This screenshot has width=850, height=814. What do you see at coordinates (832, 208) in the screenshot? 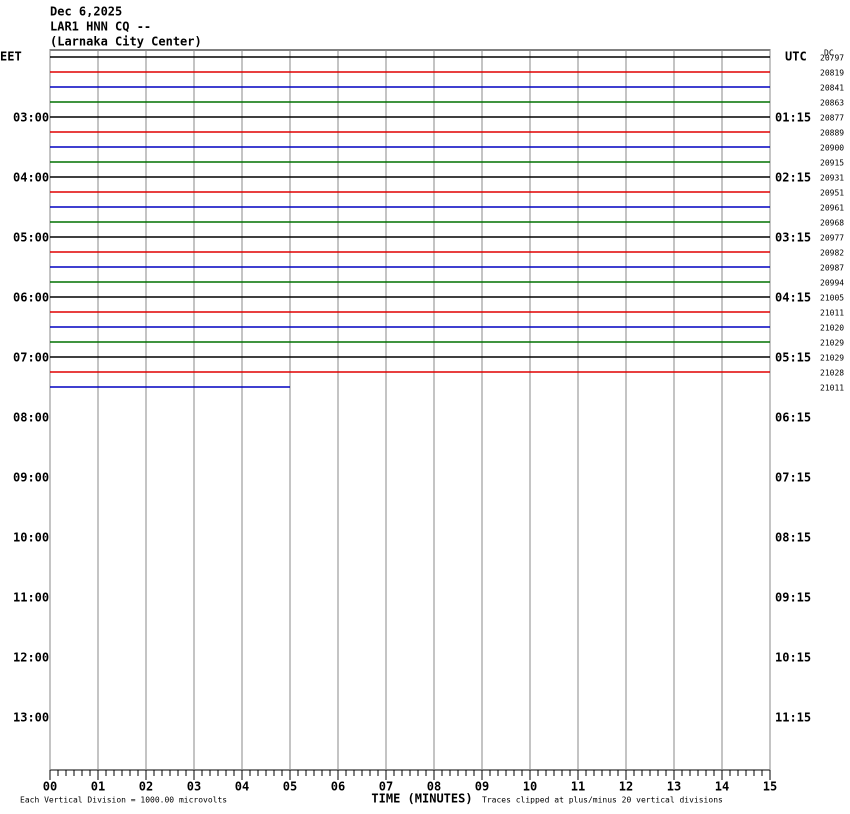
I see `dc-value: 20961` at bounding box center [832, 208].